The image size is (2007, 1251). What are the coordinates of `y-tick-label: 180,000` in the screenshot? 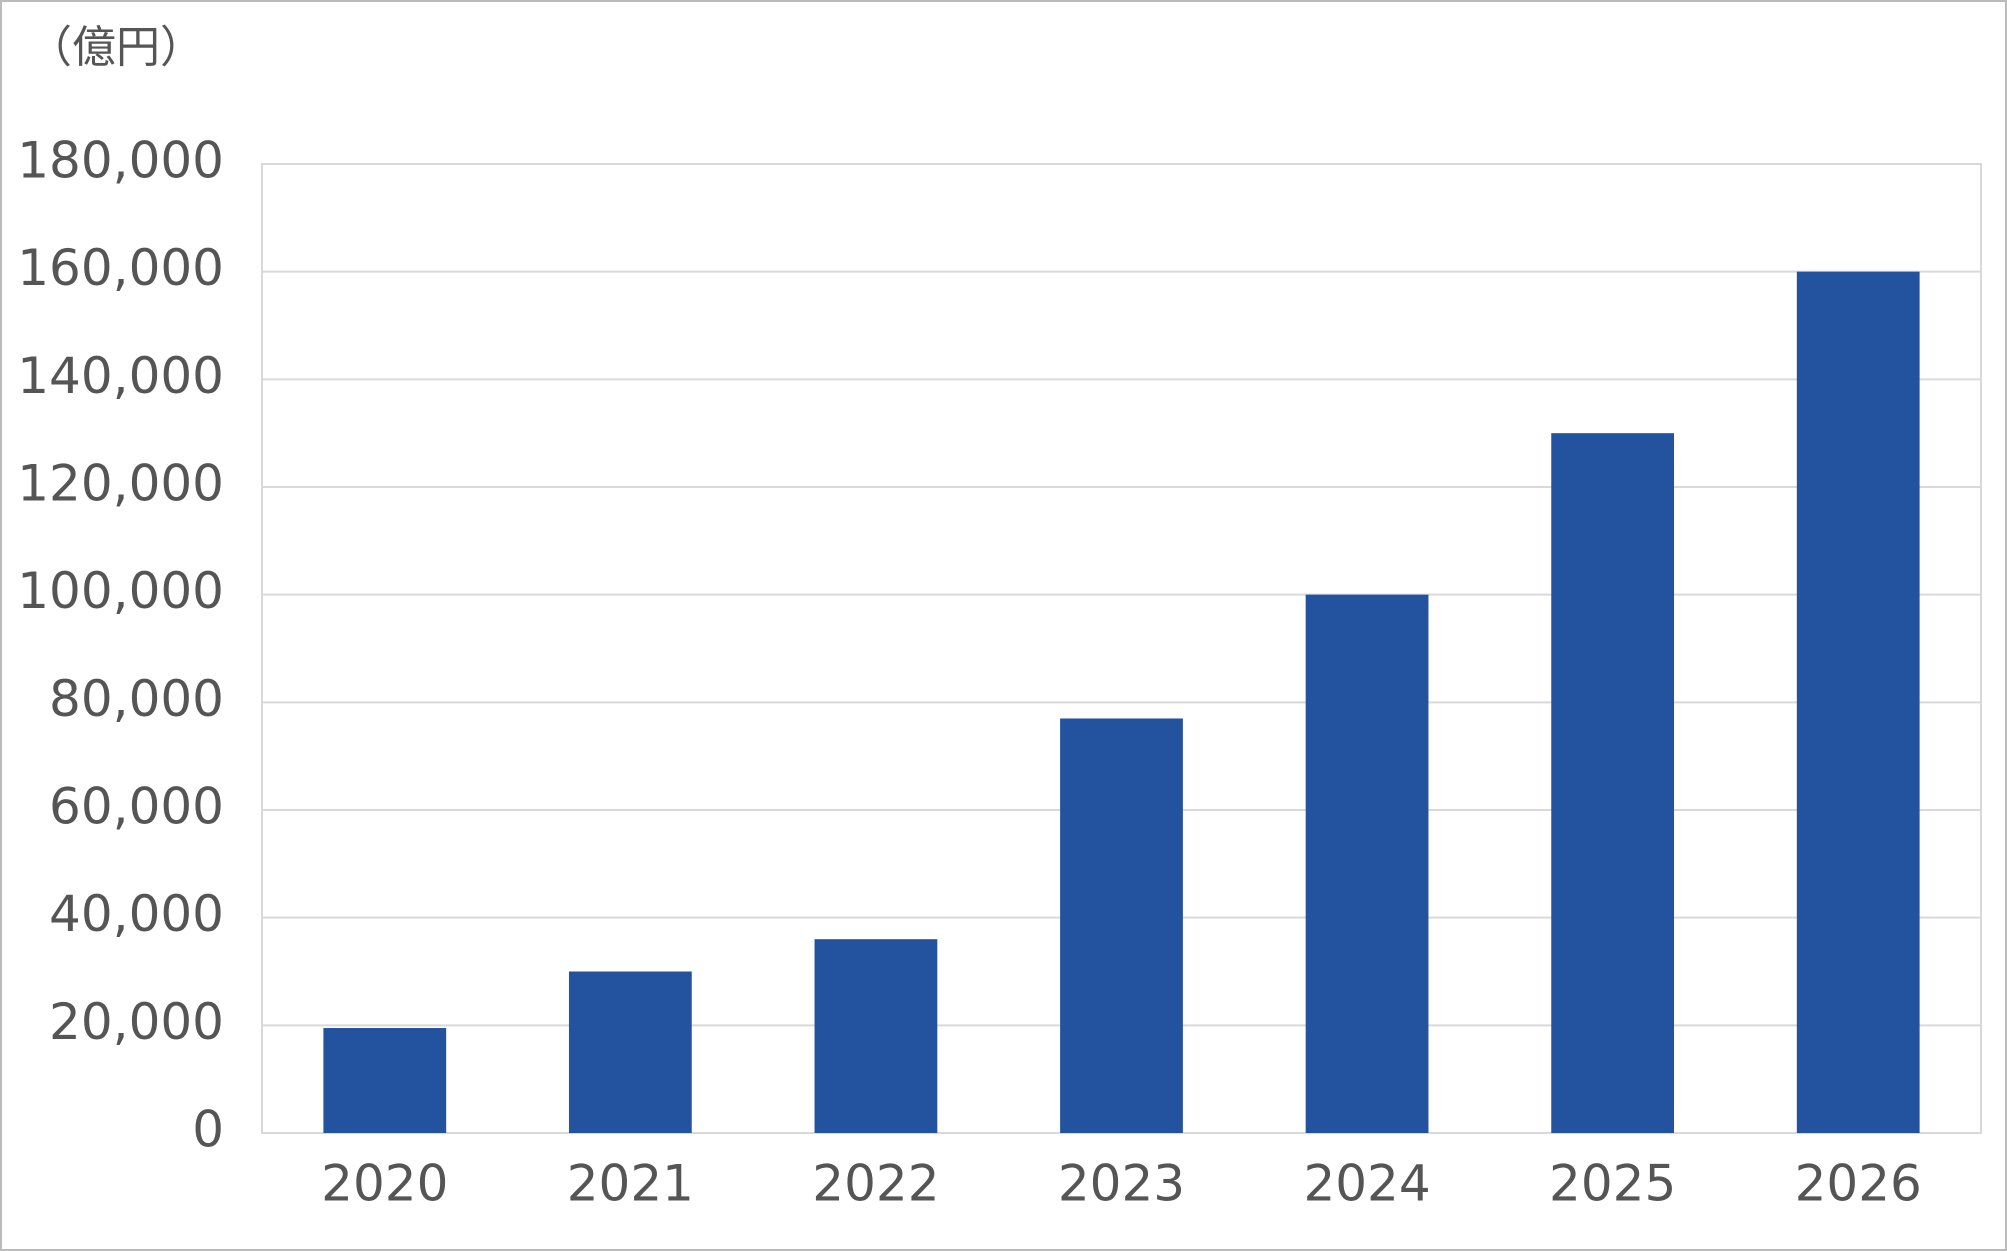 It's located at (120, 161).